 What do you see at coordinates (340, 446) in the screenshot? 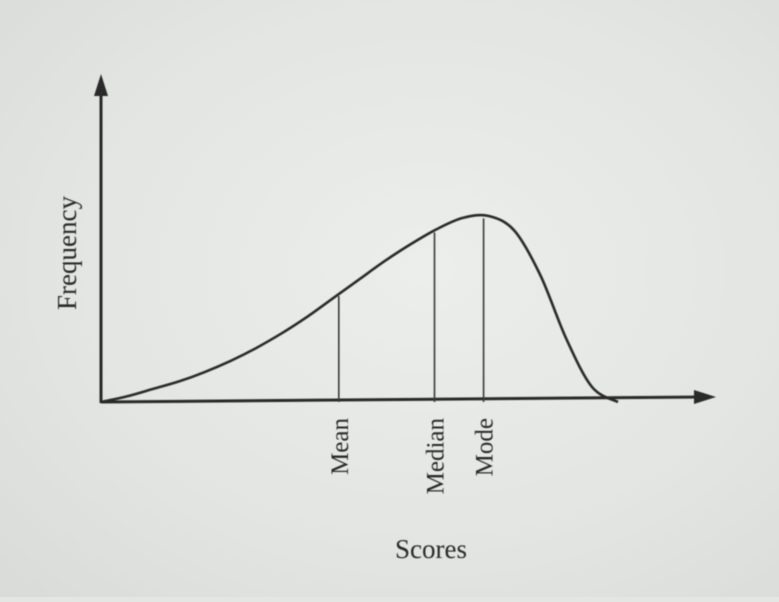
I see `marker-label-mean: Mean` at bounding box center [340, 446].